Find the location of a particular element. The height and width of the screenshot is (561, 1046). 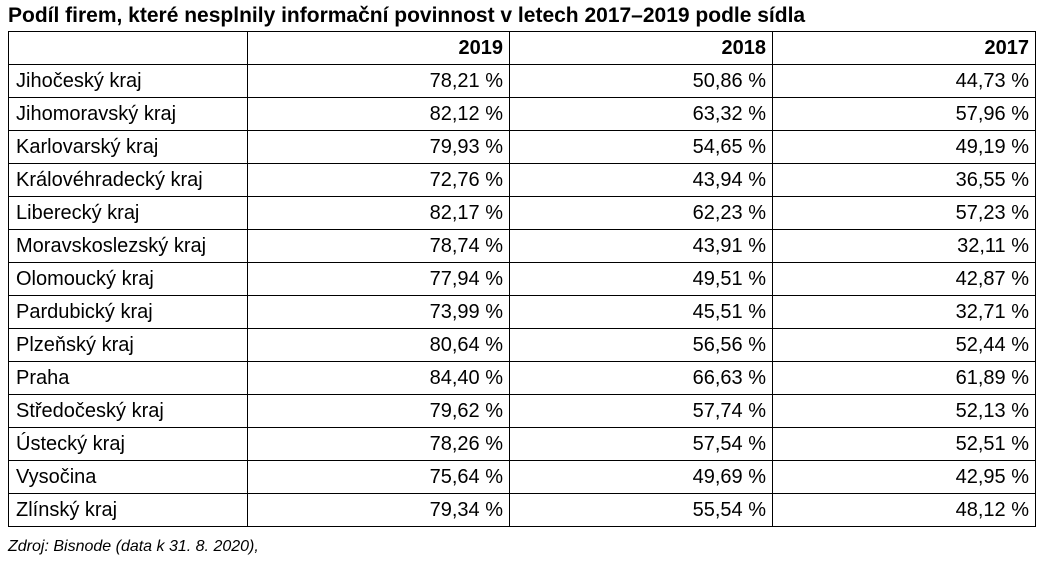

table-row: Středočeský kraj 79,62 % 57,74 % 52,13 % is located at coordinates (522, 411).